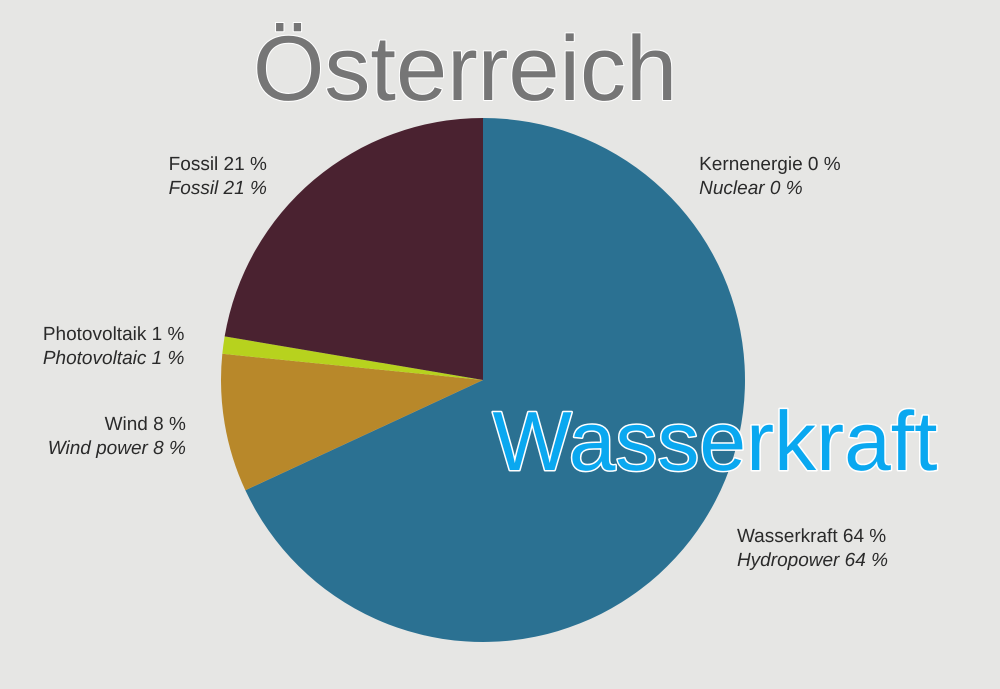 The height and width of the screenshot is (689, 1000). I want to click on text: Nuclear 0 %, so click(751, 189).